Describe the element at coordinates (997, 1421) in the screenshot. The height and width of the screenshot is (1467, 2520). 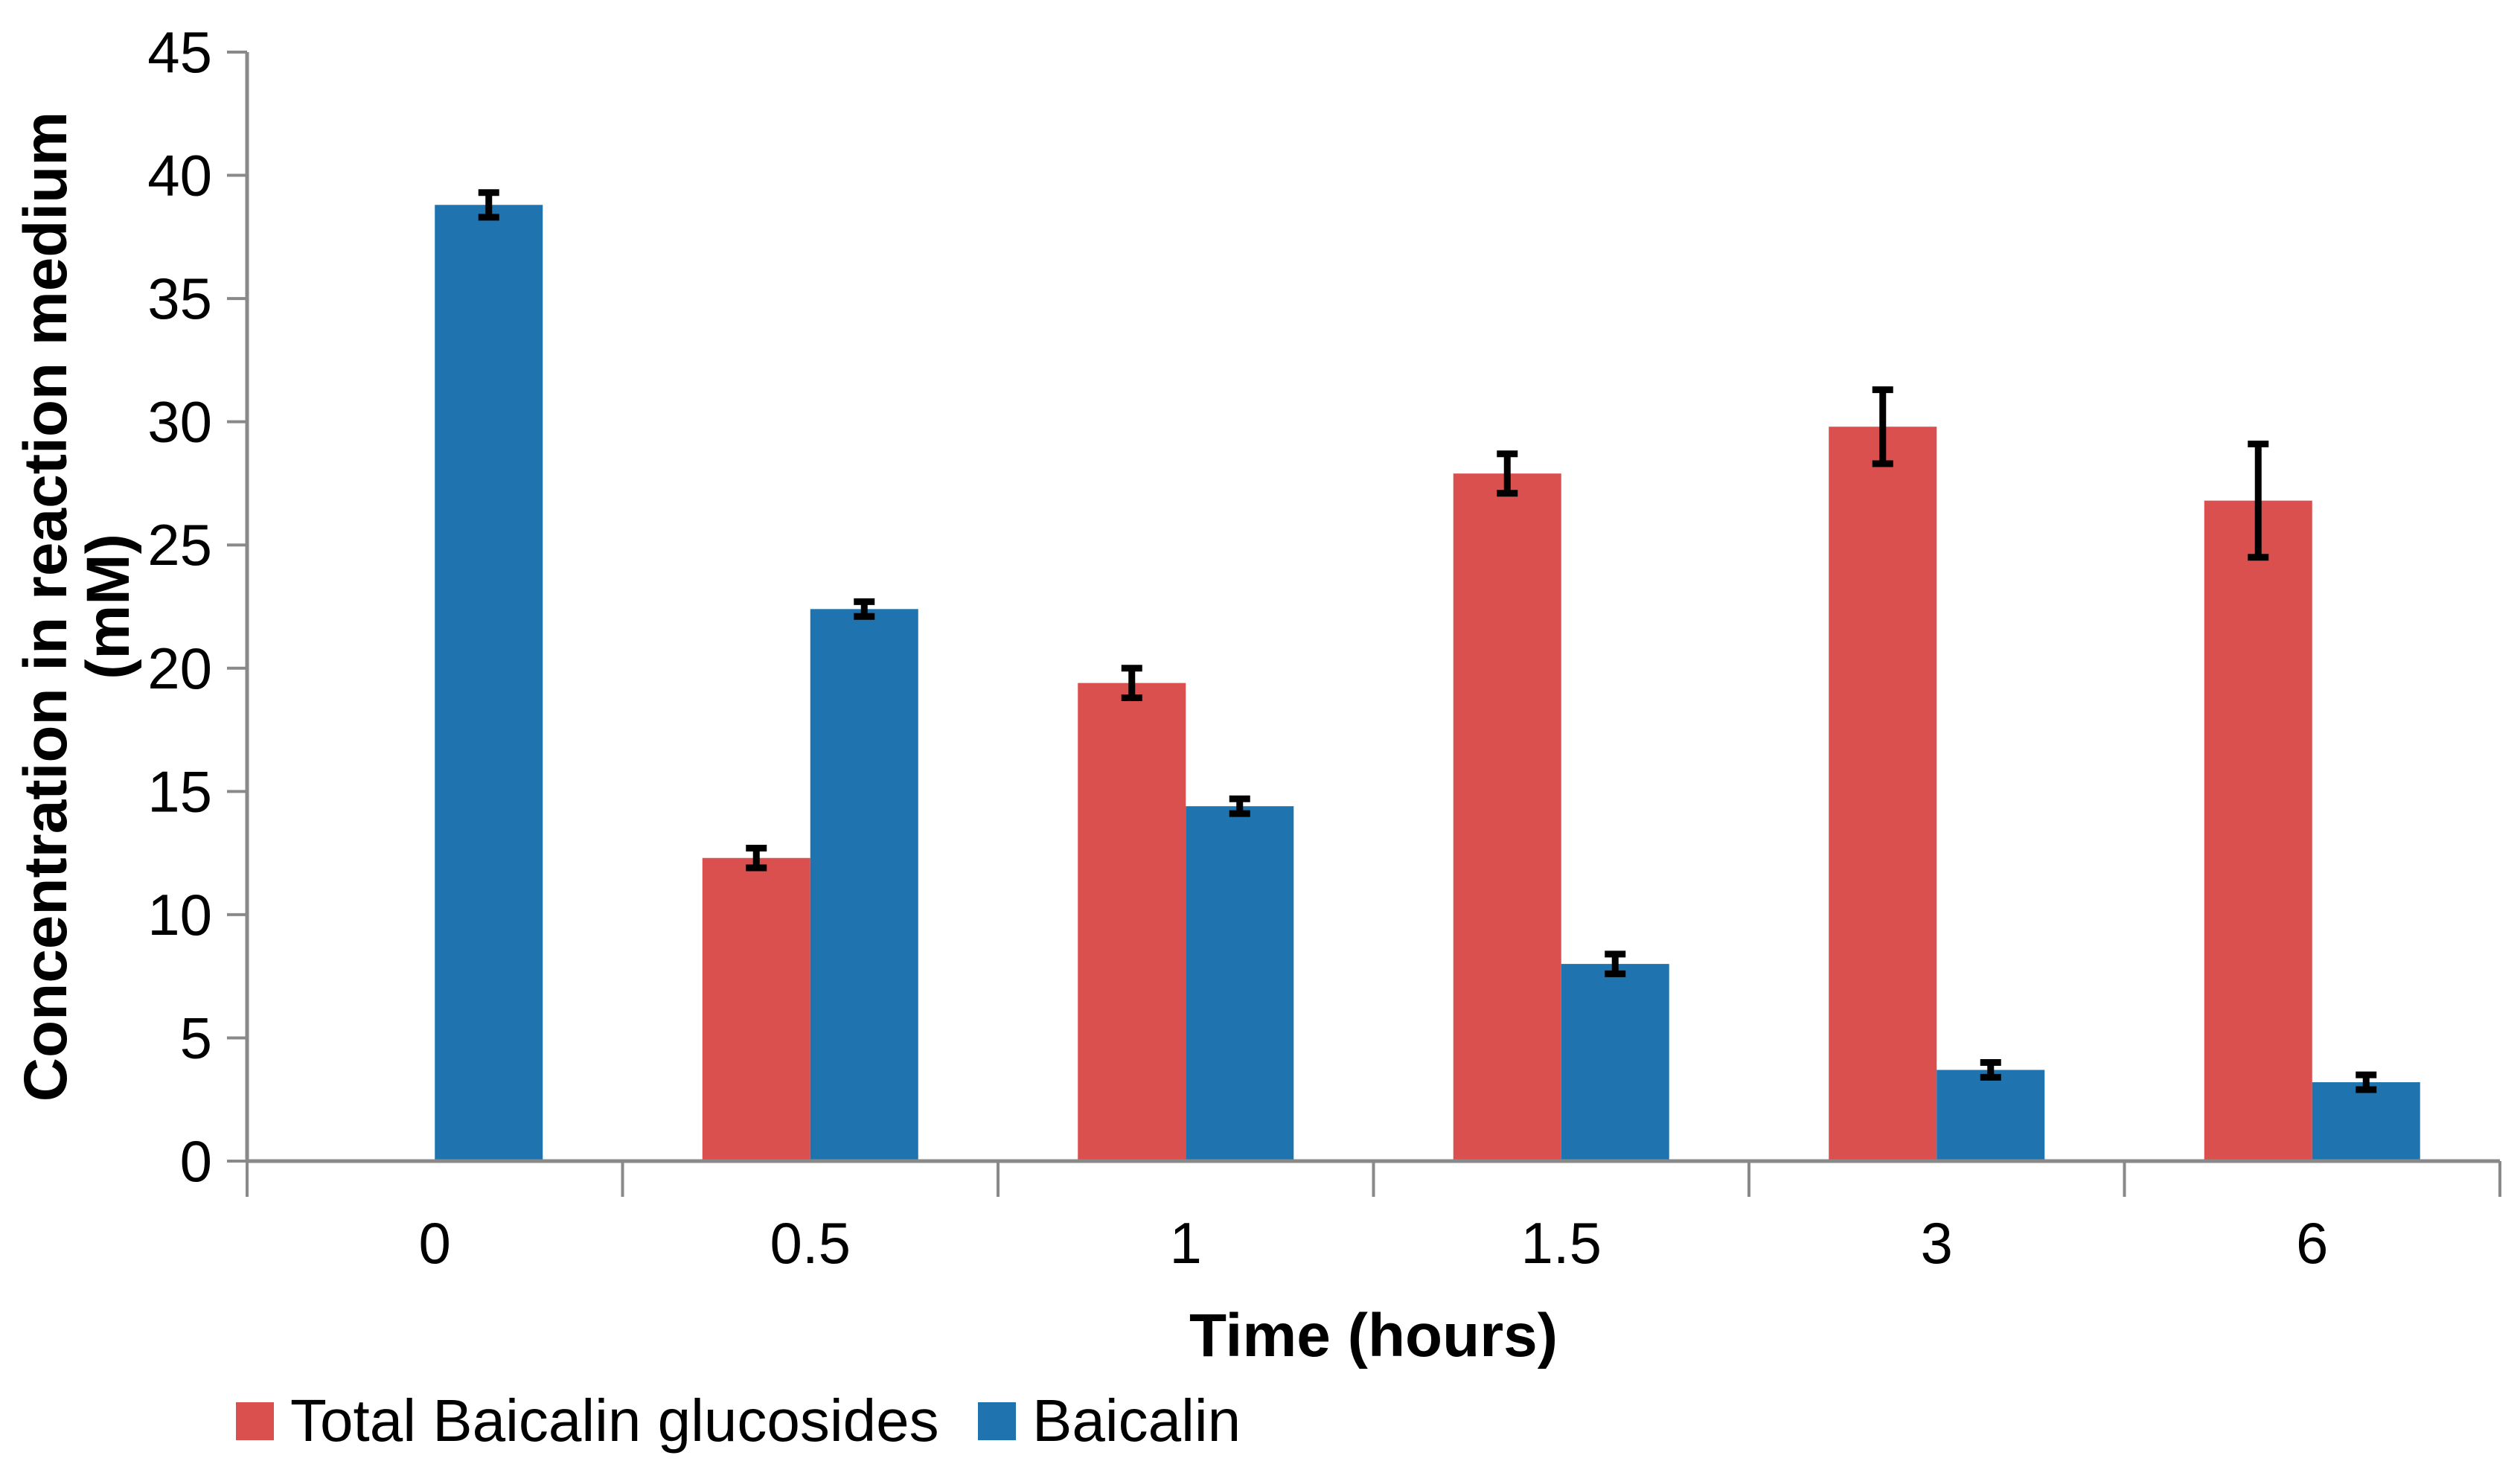
I see `legend-swatch-blue` at that location.